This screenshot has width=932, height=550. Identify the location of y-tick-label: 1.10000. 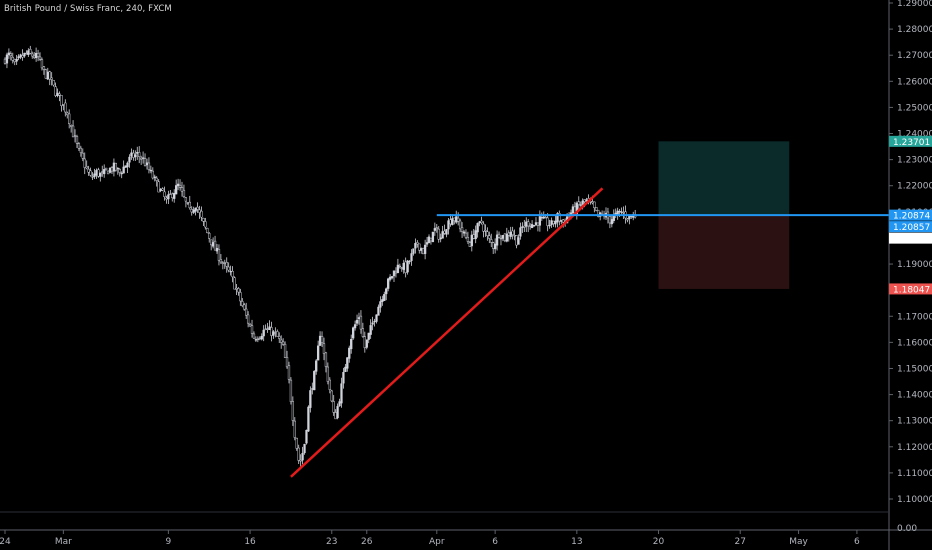
(914, 500).